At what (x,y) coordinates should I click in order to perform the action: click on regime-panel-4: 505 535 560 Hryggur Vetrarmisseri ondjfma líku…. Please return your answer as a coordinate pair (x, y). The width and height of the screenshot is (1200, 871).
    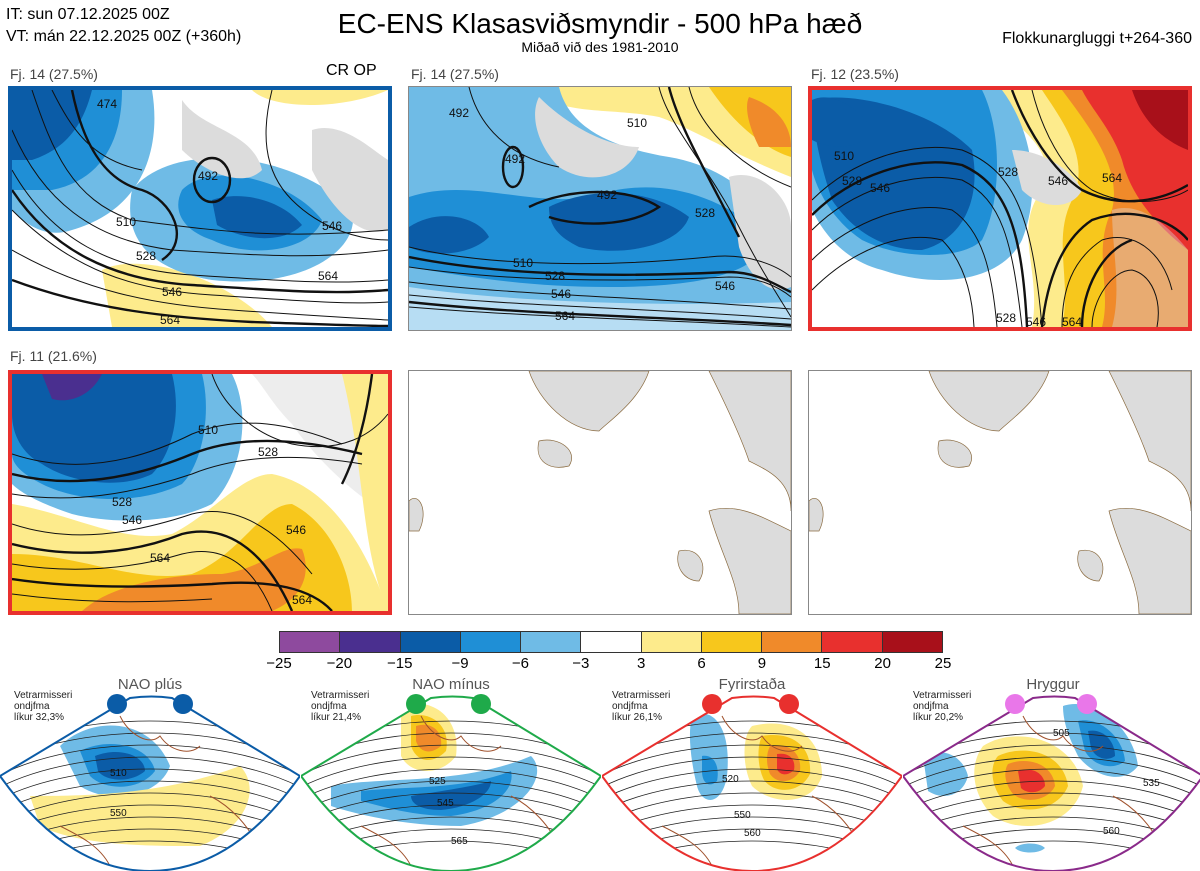
    Looking at the image, I should click on (1051, 773).